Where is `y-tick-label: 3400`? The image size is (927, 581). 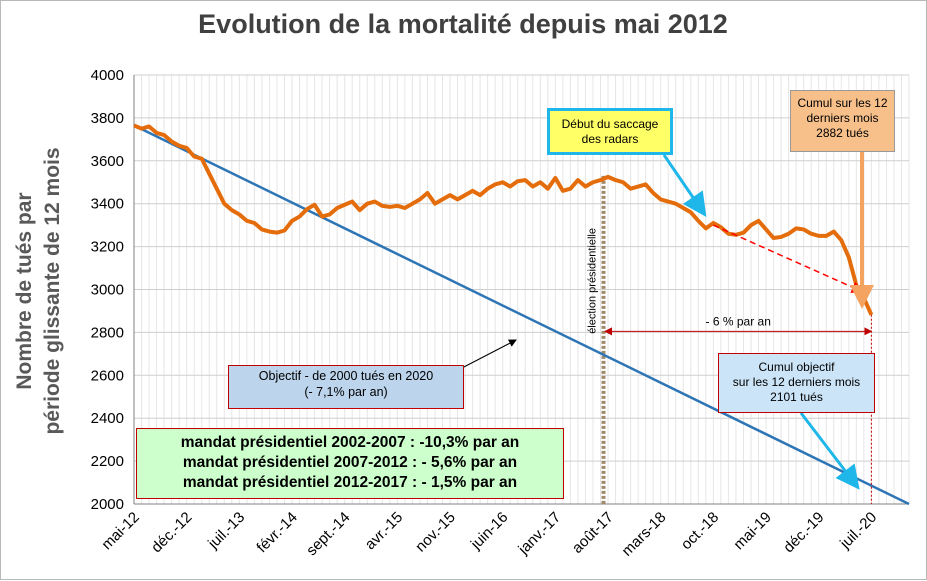 y-tick-label: 3400 is located at coordinates (107, 204).